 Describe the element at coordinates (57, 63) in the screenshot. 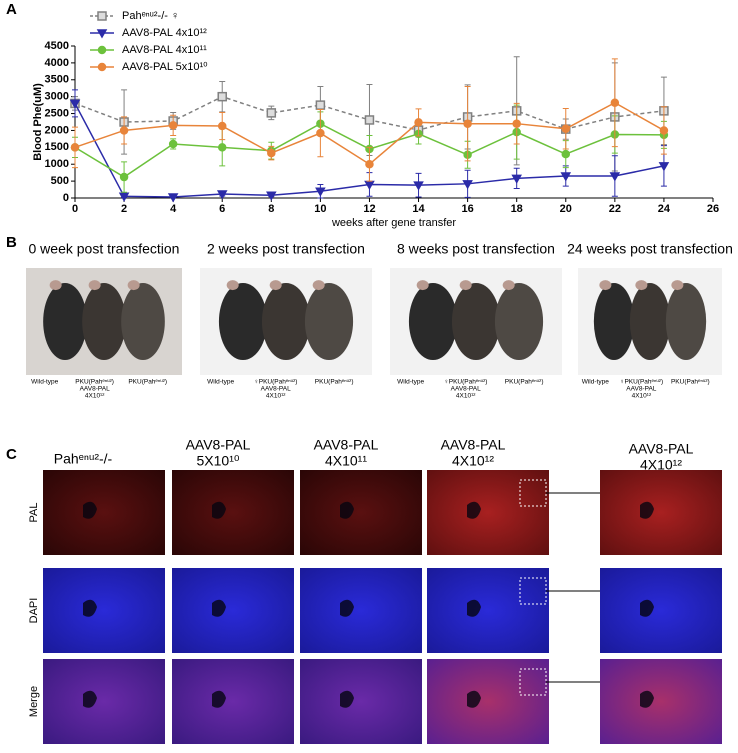

I see `y-tick-label: 4000` at that location.